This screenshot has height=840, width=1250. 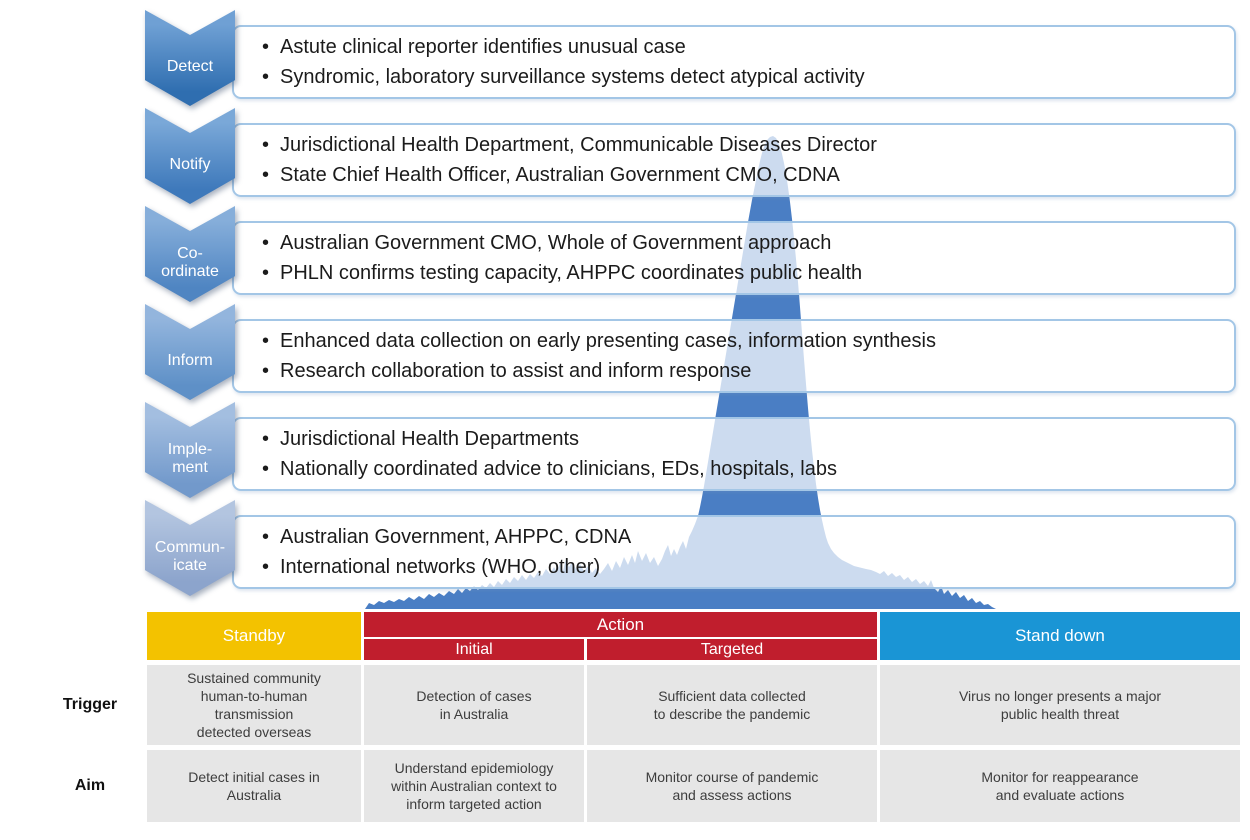 I want to click on row-label-trigger: Trigger, so click(x=90, y=704).